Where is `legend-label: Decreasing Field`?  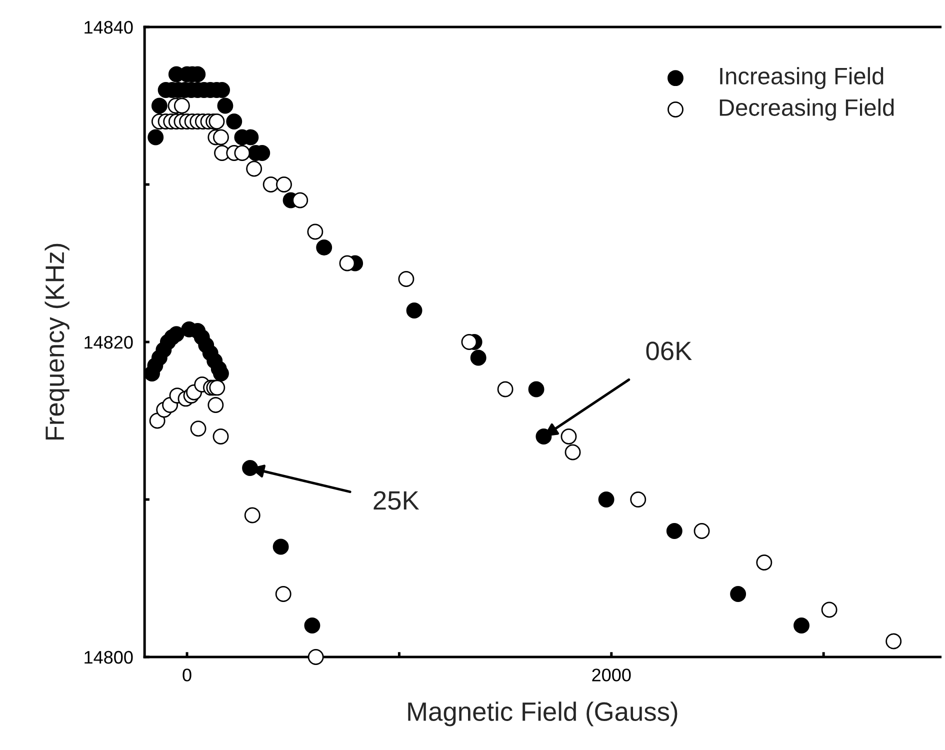 legend-label: Decreasing Field is located at coordinates (807, 109).